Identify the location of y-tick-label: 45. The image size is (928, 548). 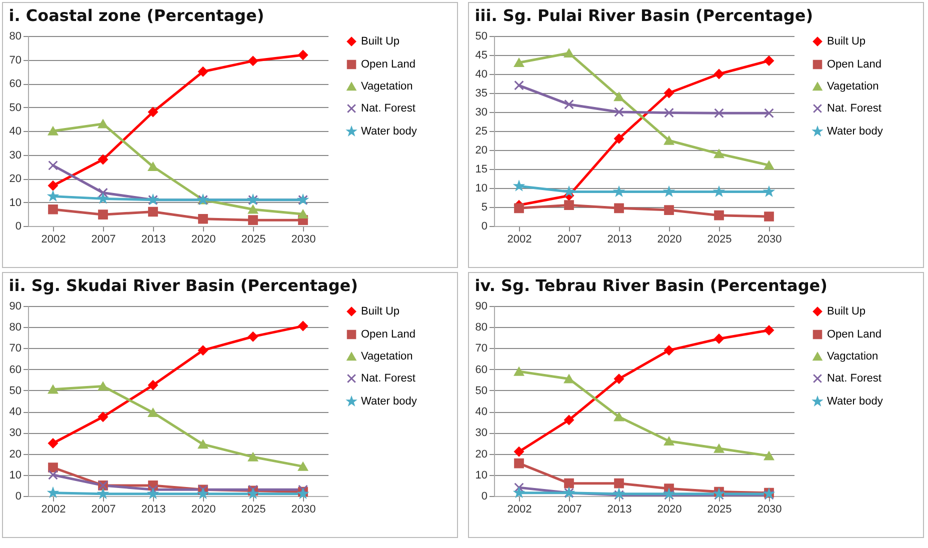
(481, 56).